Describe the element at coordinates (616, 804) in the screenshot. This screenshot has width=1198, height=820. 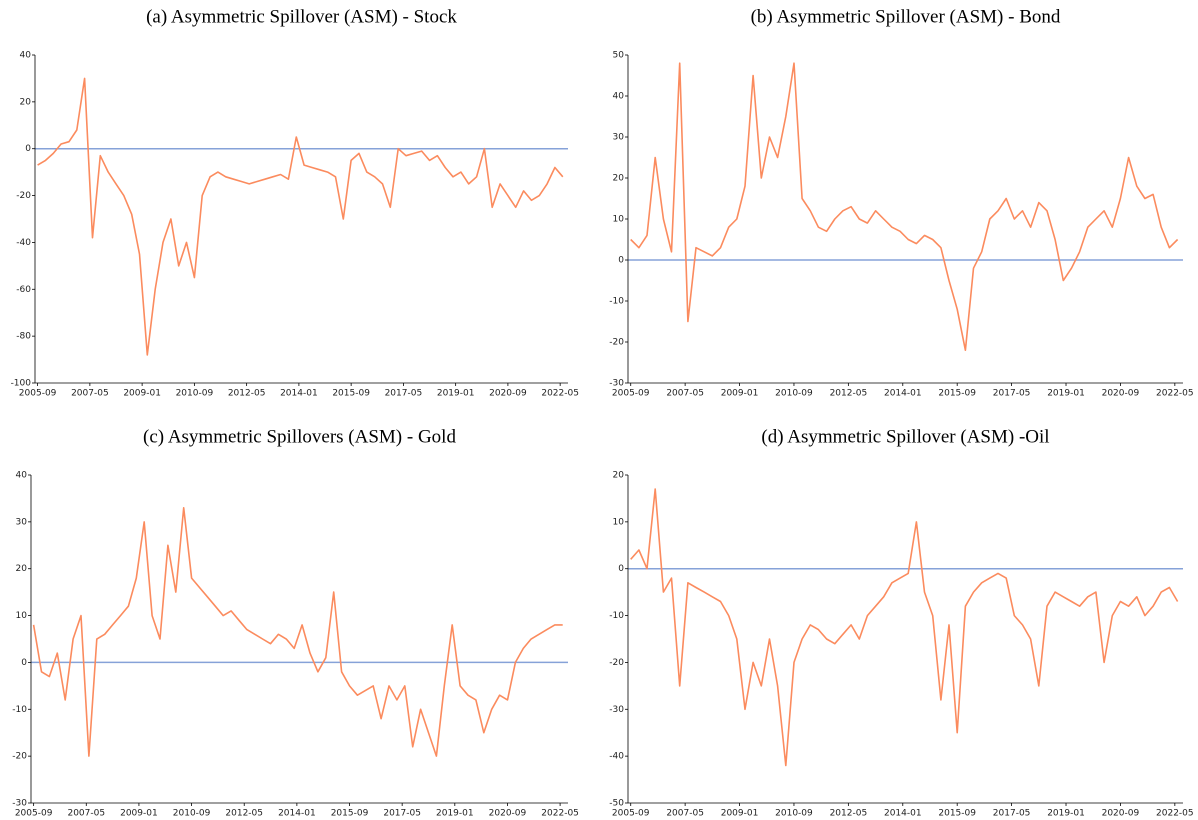
I see `y-tick-label: -50` at that location.